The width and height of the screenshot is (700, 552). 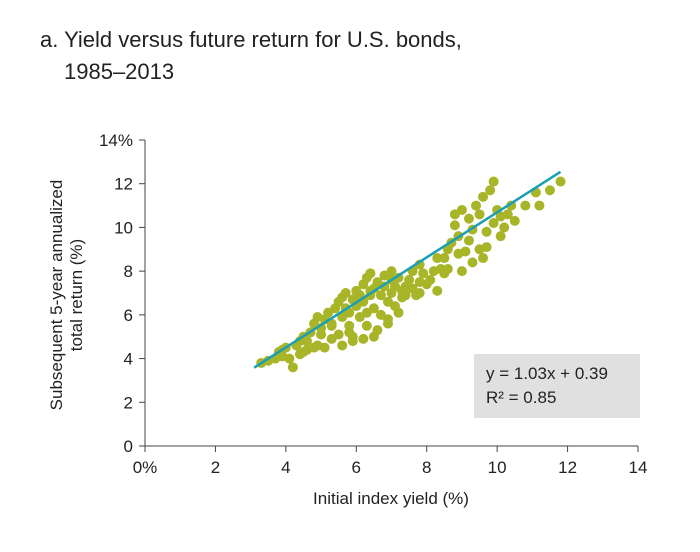 I want to click on x-tick-label: 12, so click(x=567, y=467).